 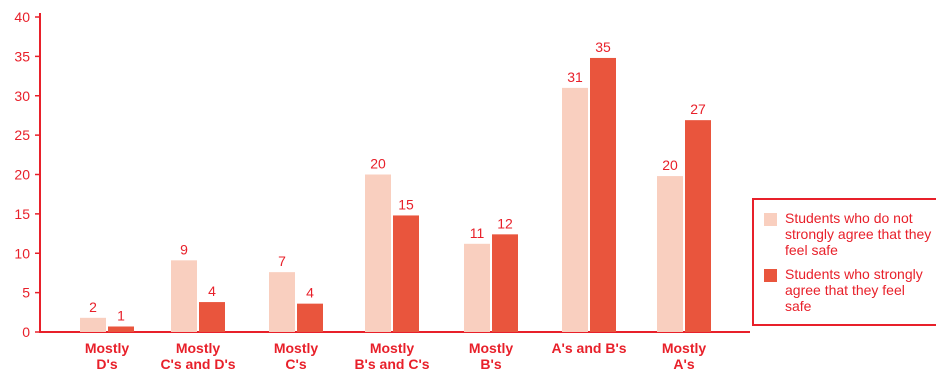 I want to click on y-tick-label: 15, so click(x=22, y=214).